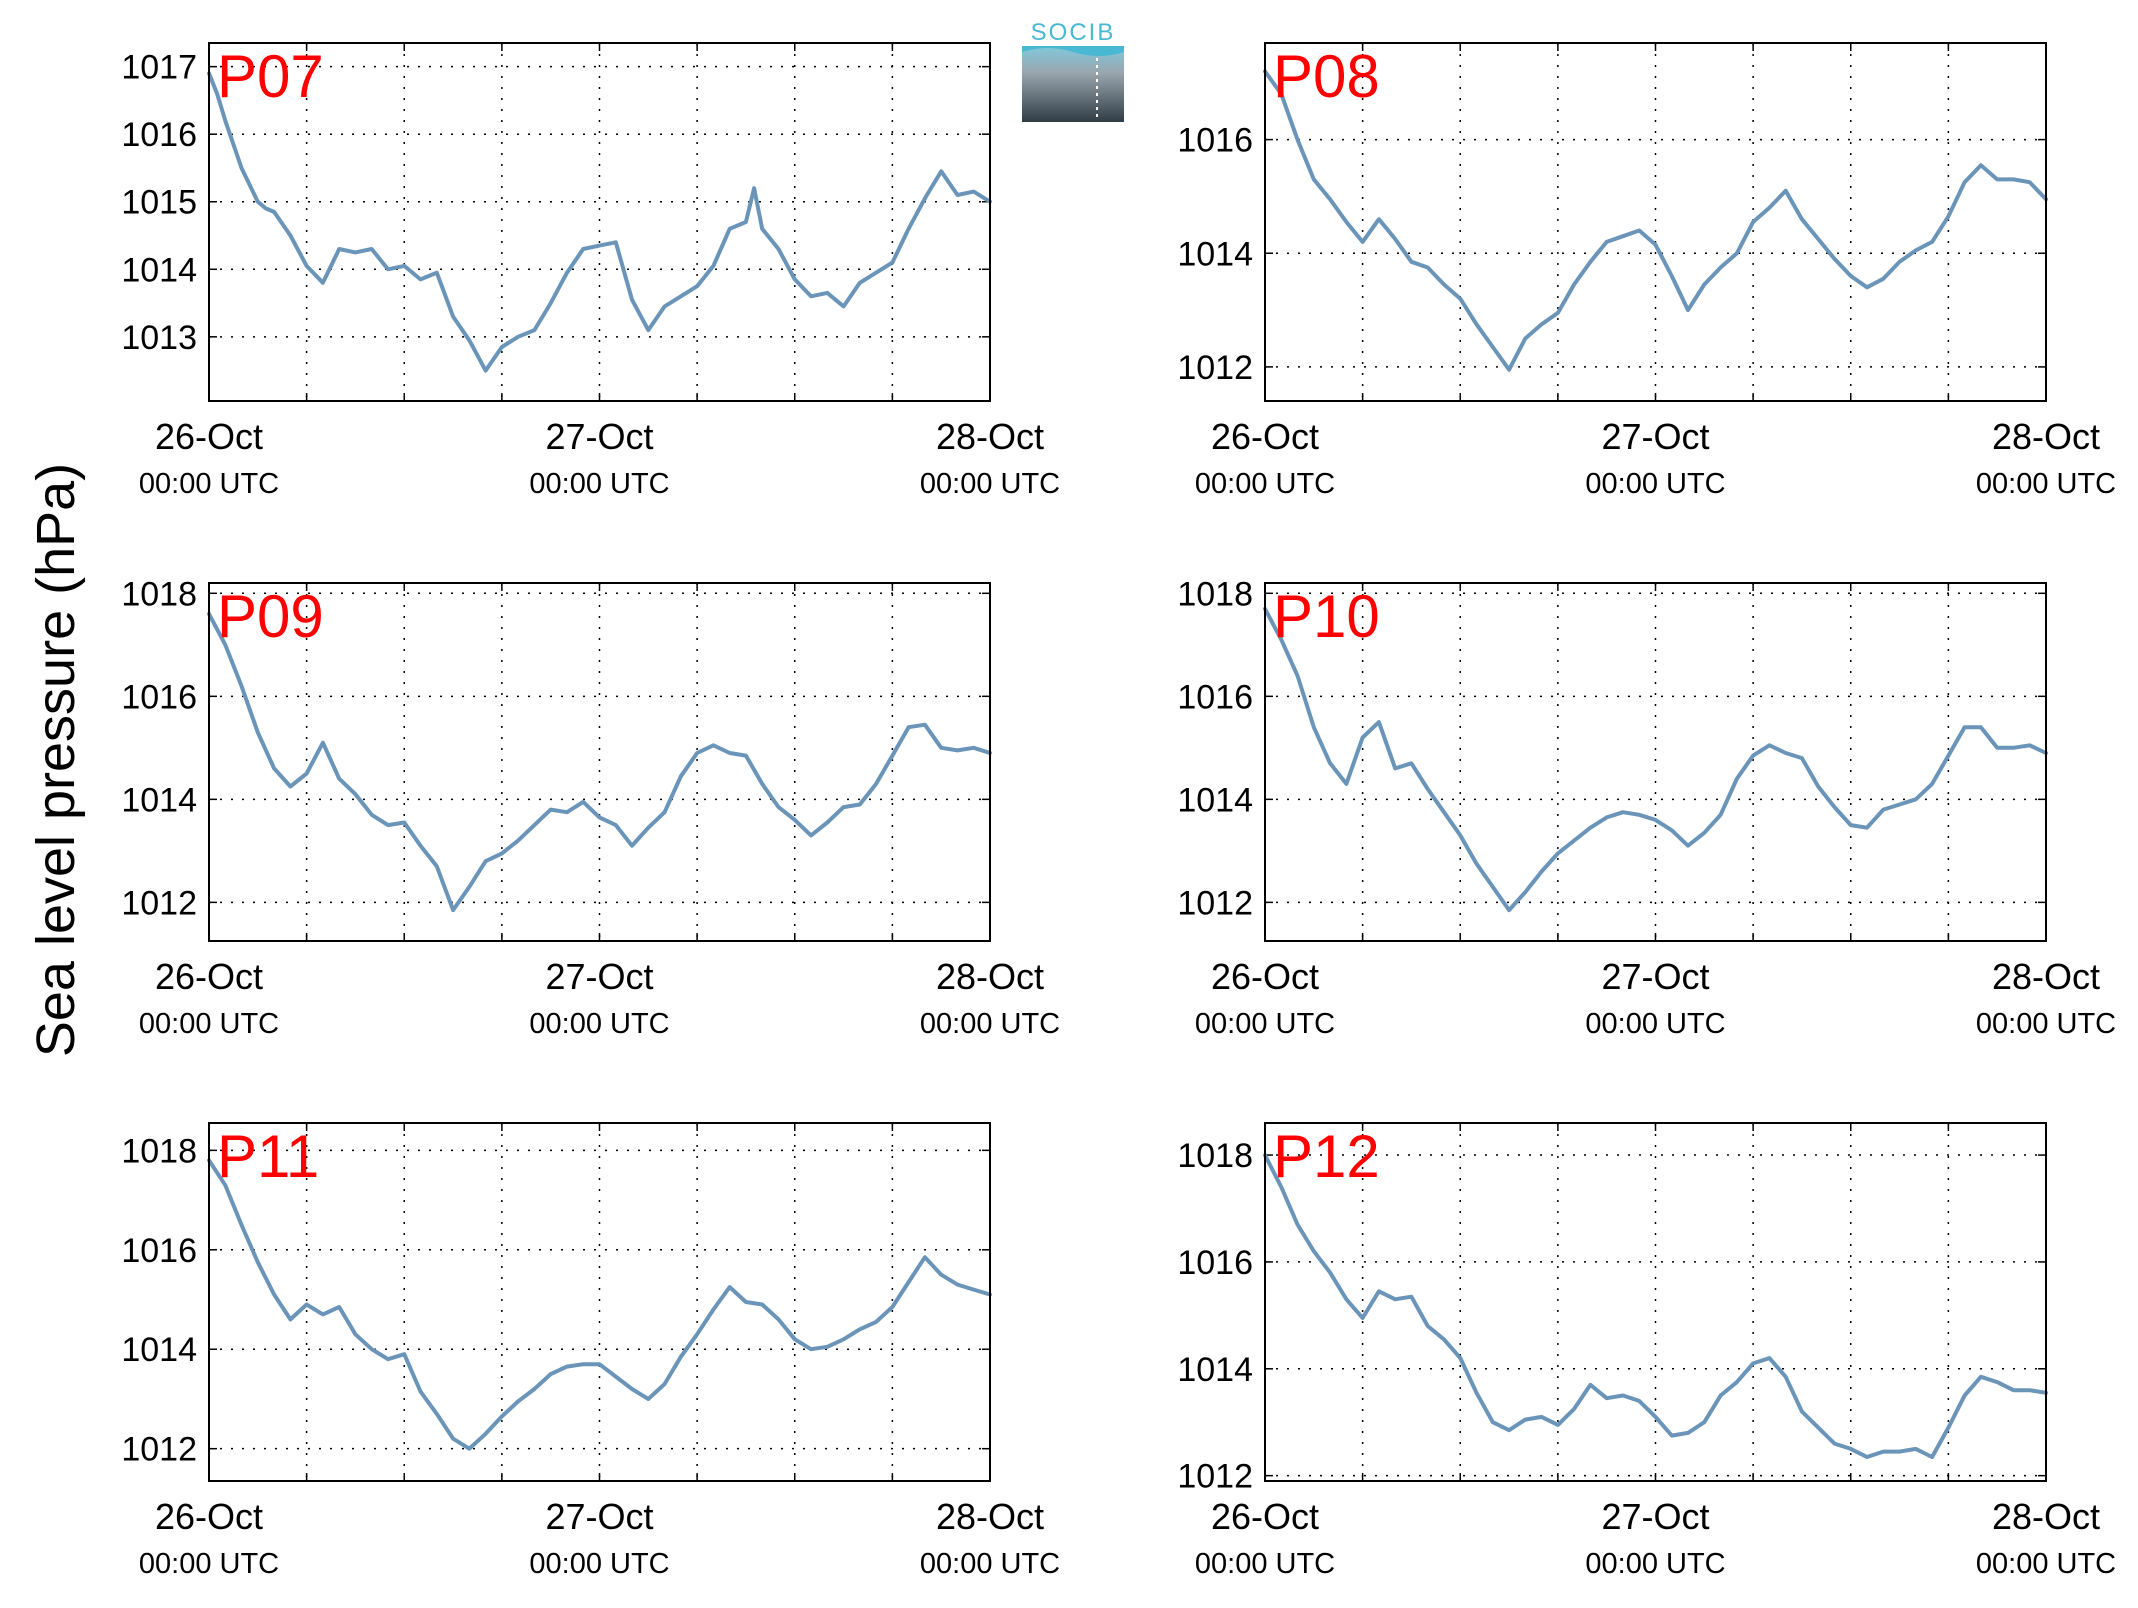 This screenshot has width=2138, height=1608. I want to click on y-tick-label: 1013, so click(159, 338).